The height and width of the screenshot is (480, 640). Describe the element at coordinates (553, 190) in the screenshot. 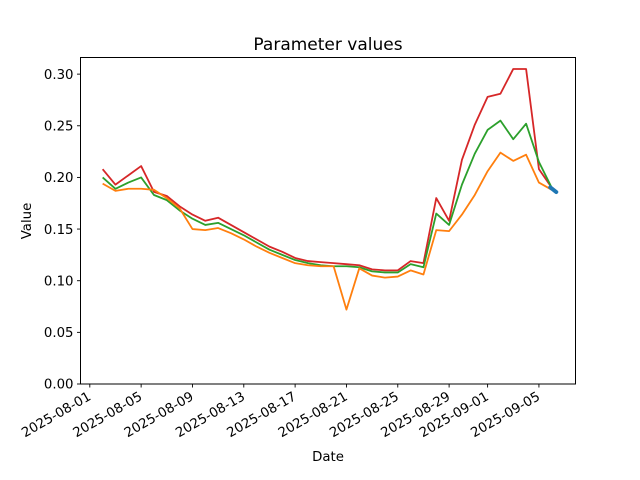

I see `end-marker` at that location.